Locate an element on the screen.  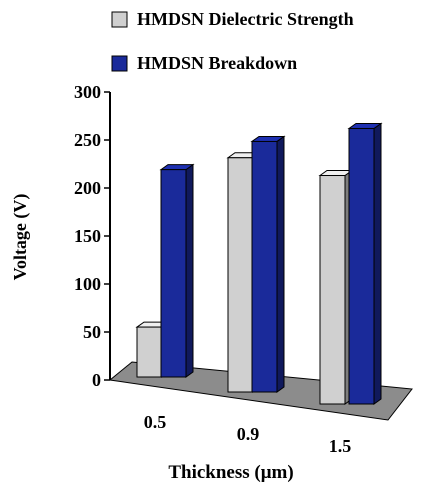
legend-label-dielectric-strength: HMDSN Dielectric Strength is located at coordinates (245, 19).